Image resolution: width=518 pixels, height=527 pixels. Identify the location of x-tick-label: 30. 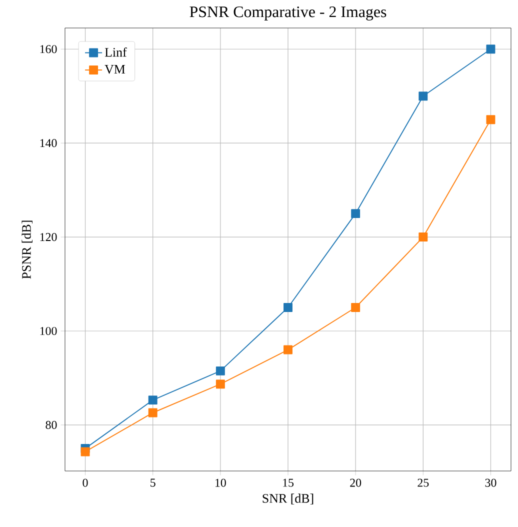
(490, 482).